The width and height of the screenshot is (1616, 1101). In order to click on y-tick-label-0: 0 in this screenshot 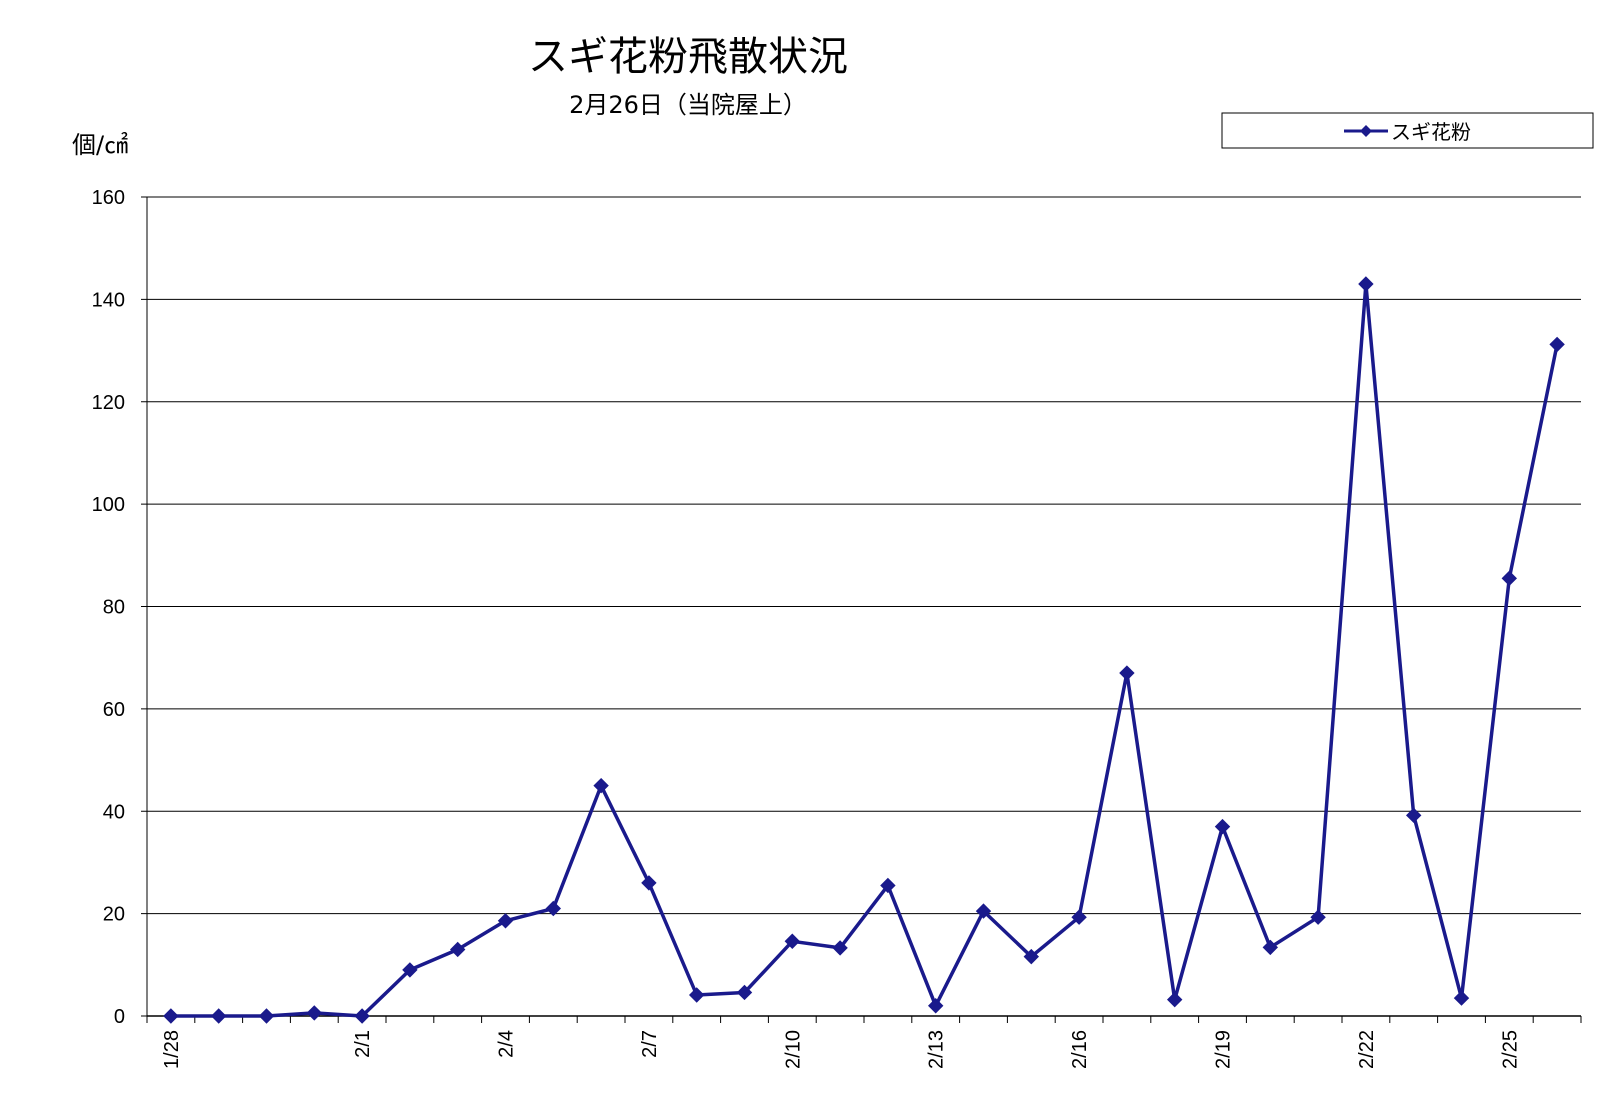, I will do `click(119, 1017)`.